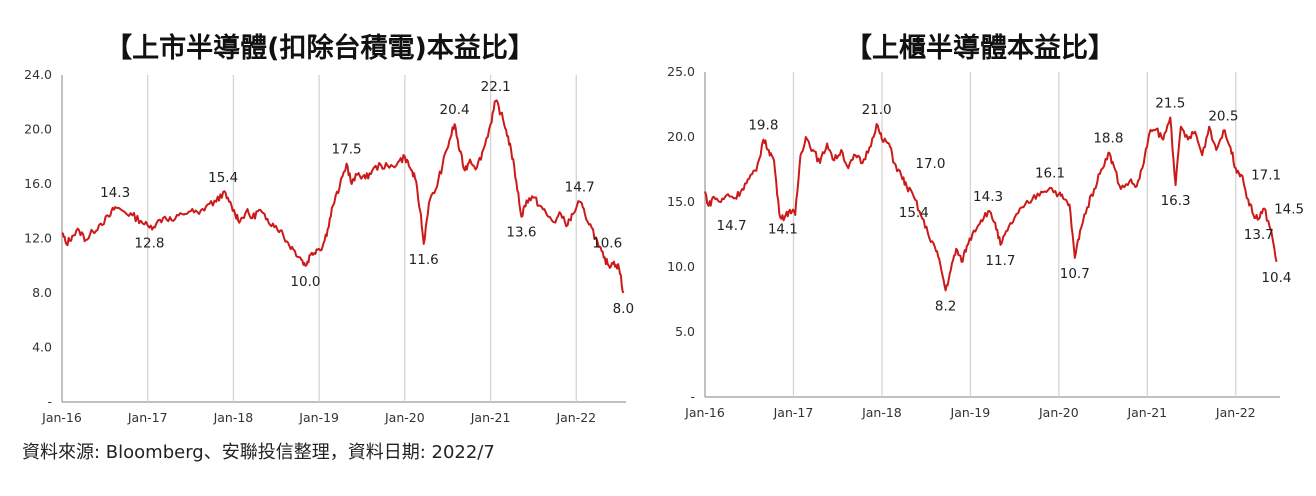 The width and height of the screenshot is (1316, 496). Describe the element at coordinates (1266, 176) in the screenshot. I see `data-label: 17.1` at that location.